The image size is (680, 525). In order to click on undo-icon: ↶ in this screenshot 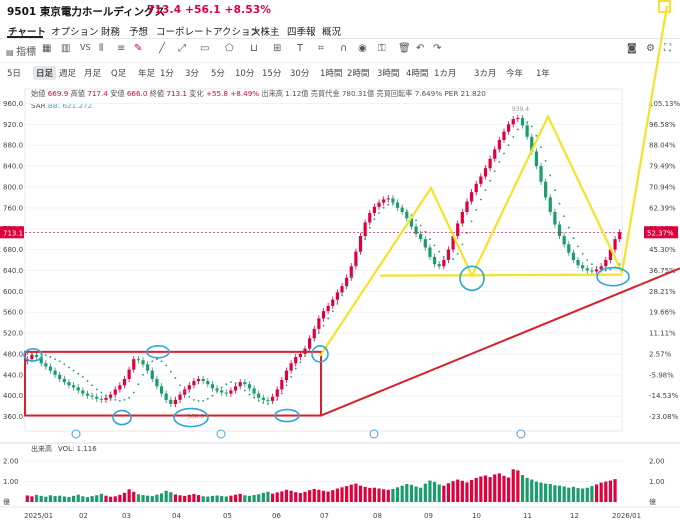, I will do `click(420, 48)`.